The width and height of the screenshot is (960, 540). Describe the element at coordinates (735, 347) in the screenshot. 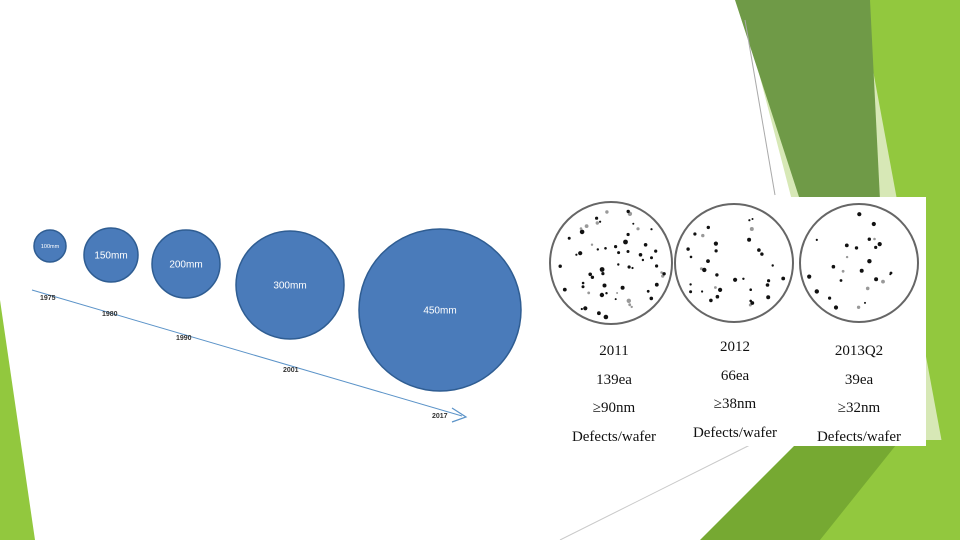

I see `defect-year-label: 2012` at that location.